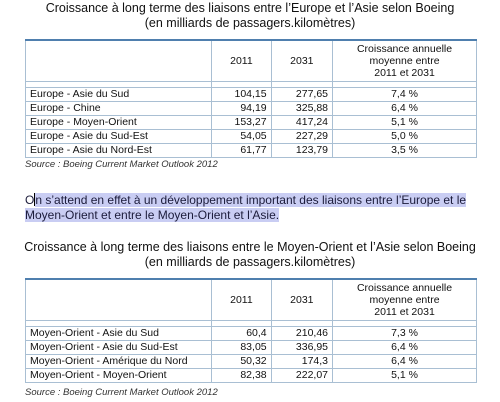  I want to click on table-row: Europe - Asie du Sud 104,15 277,65 7,4 %, so click(250, 94).